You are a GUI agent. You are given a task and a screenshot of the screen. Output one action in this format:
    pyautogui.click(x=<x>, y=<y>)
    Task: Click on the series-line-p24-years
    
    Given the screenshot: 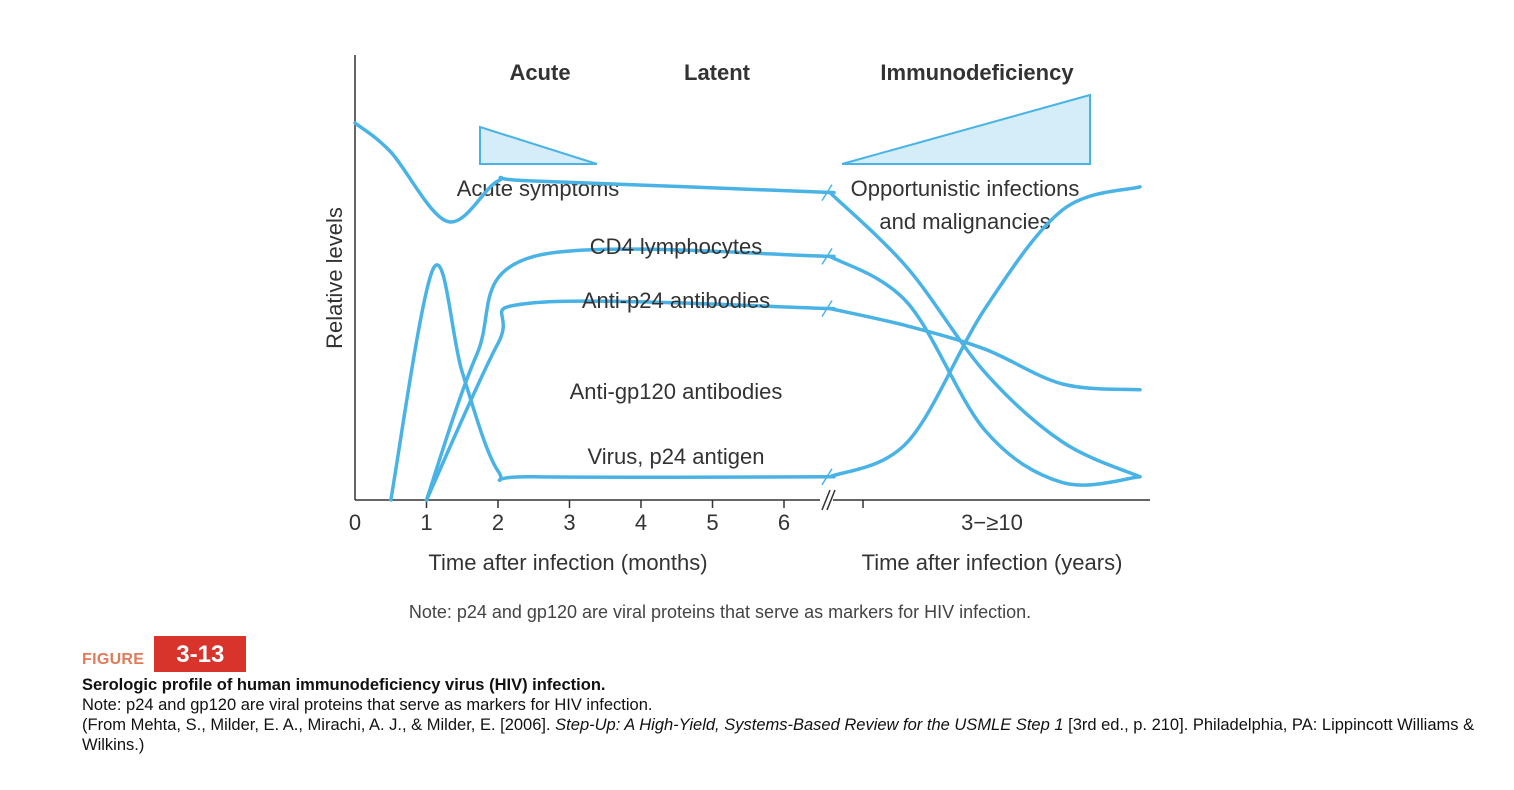 What is the action you would take?
    pyautogui.click(x=985, y=370)
    